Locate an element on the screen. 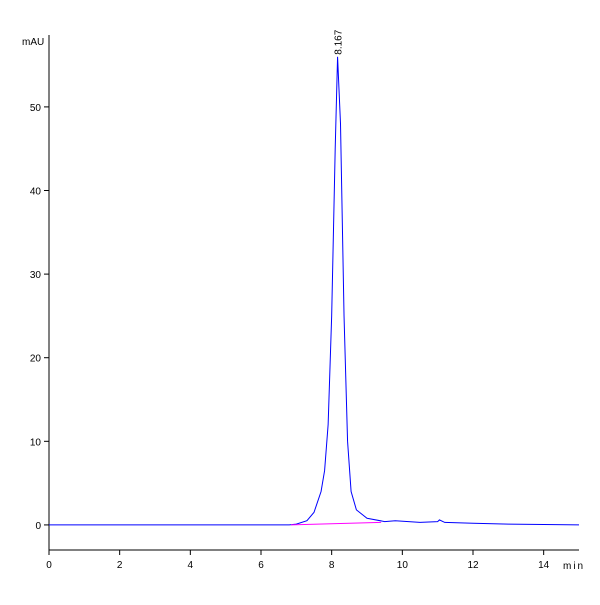  x-tick-label: 12 is located at coordinates (473, 565).